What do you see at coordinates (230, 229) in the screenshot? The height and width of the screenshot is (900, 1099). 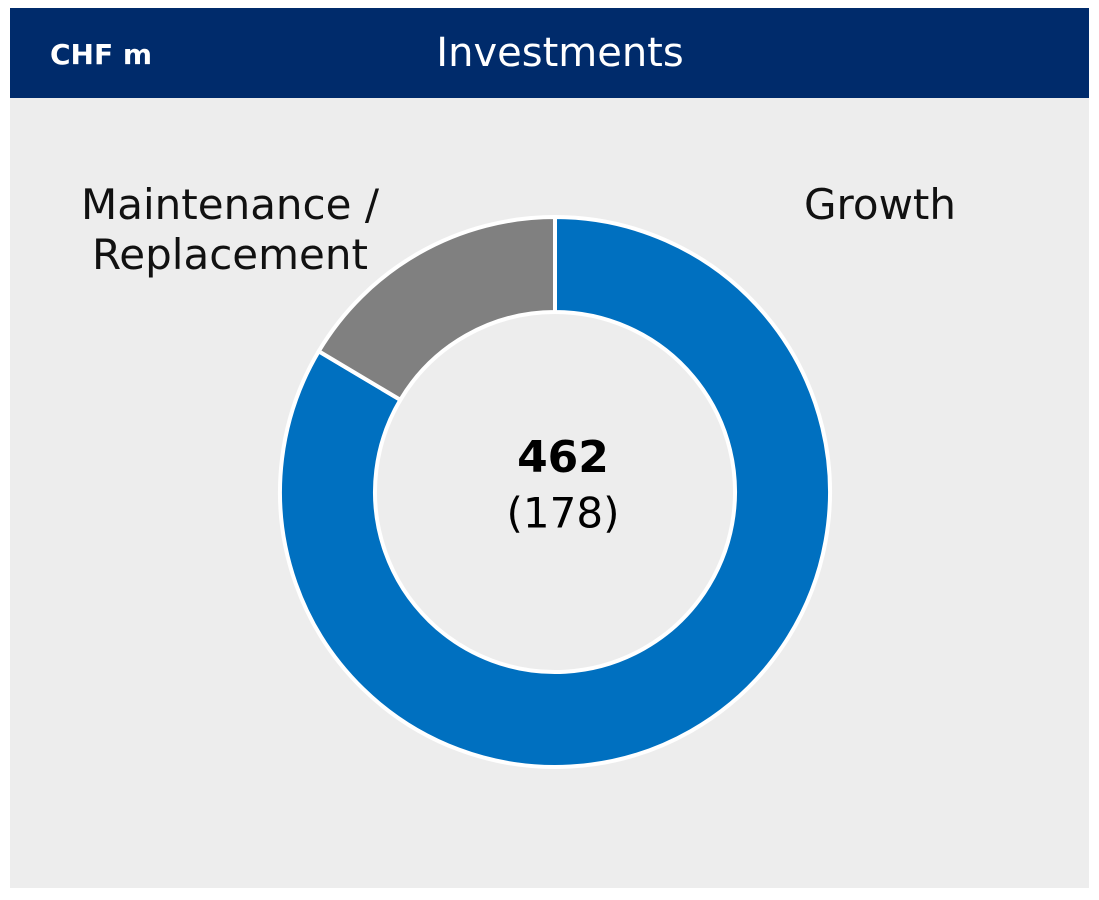 I see `category-label: Maintenance / Replacement` at bounding box center [230, 229].